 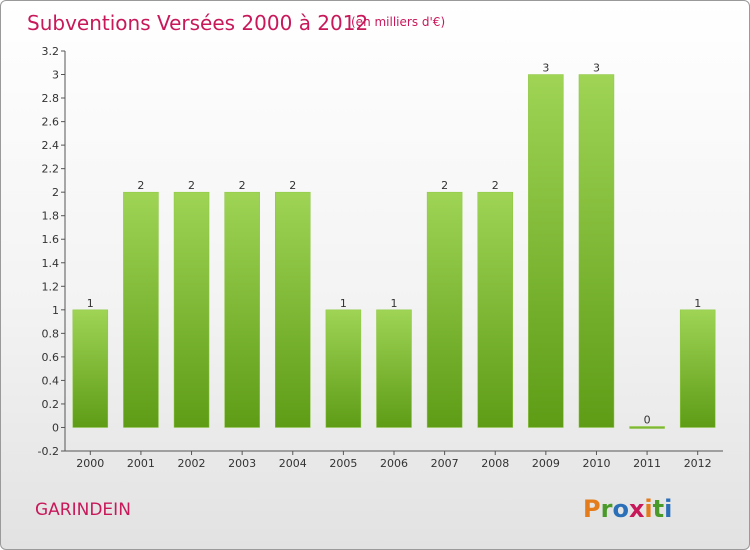 What do you see at coordinates (83, 510) in the screenshot?
I see `commune-name: GARINDEIN` at bounding box center [83, 510].